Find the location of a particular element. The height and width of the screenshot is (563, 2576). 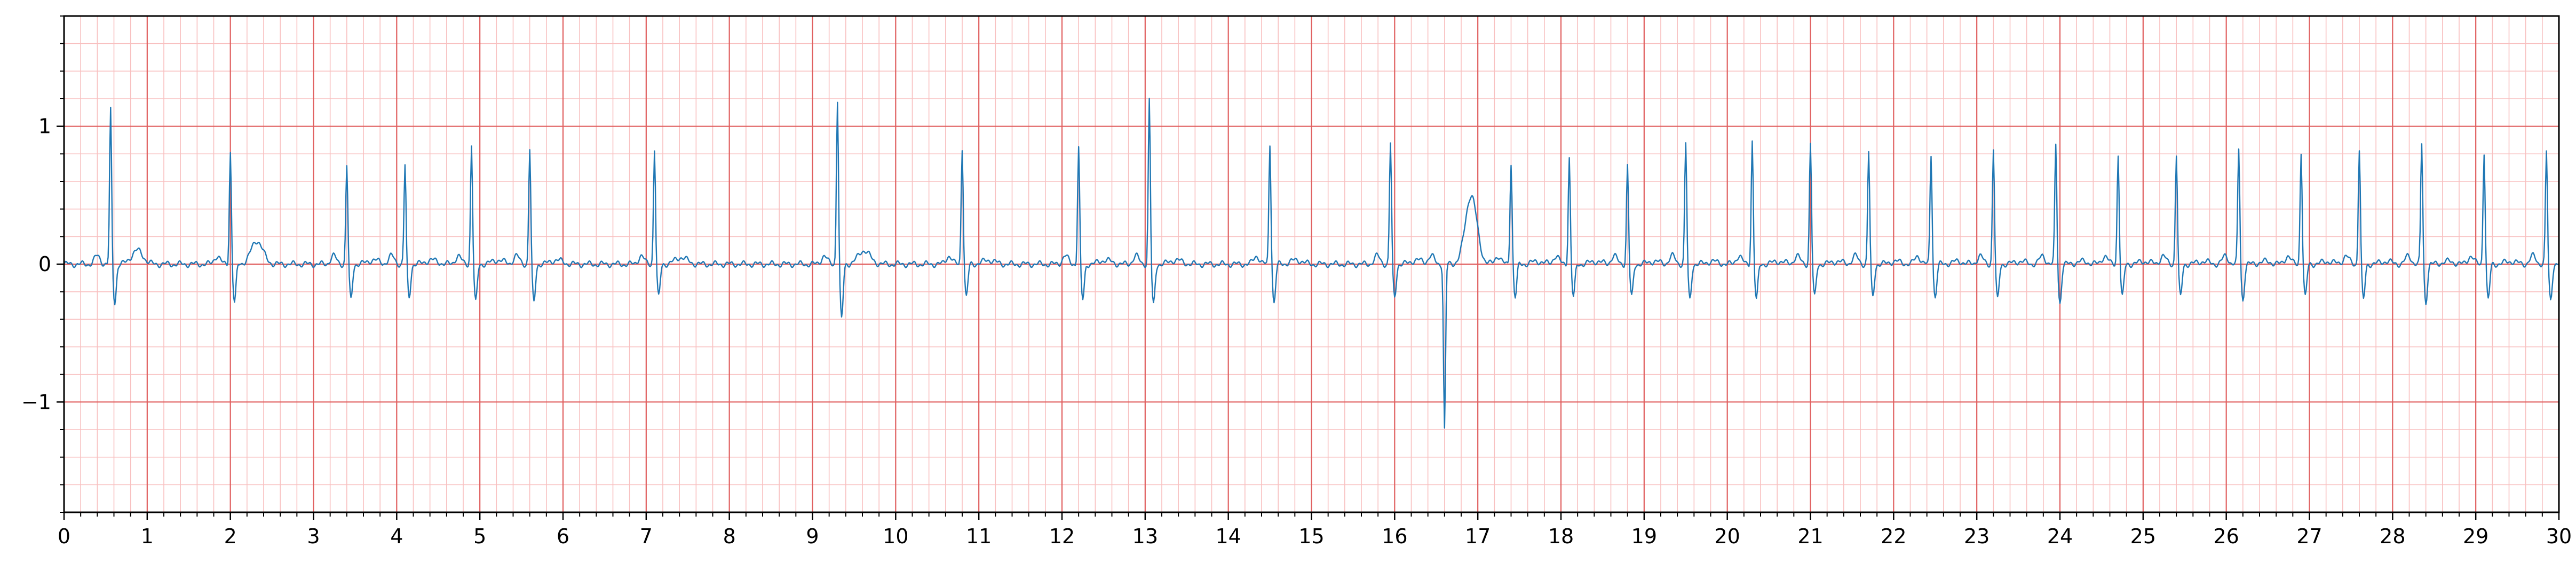

x-tick-label: 0 is located at coordinates (64, 536).